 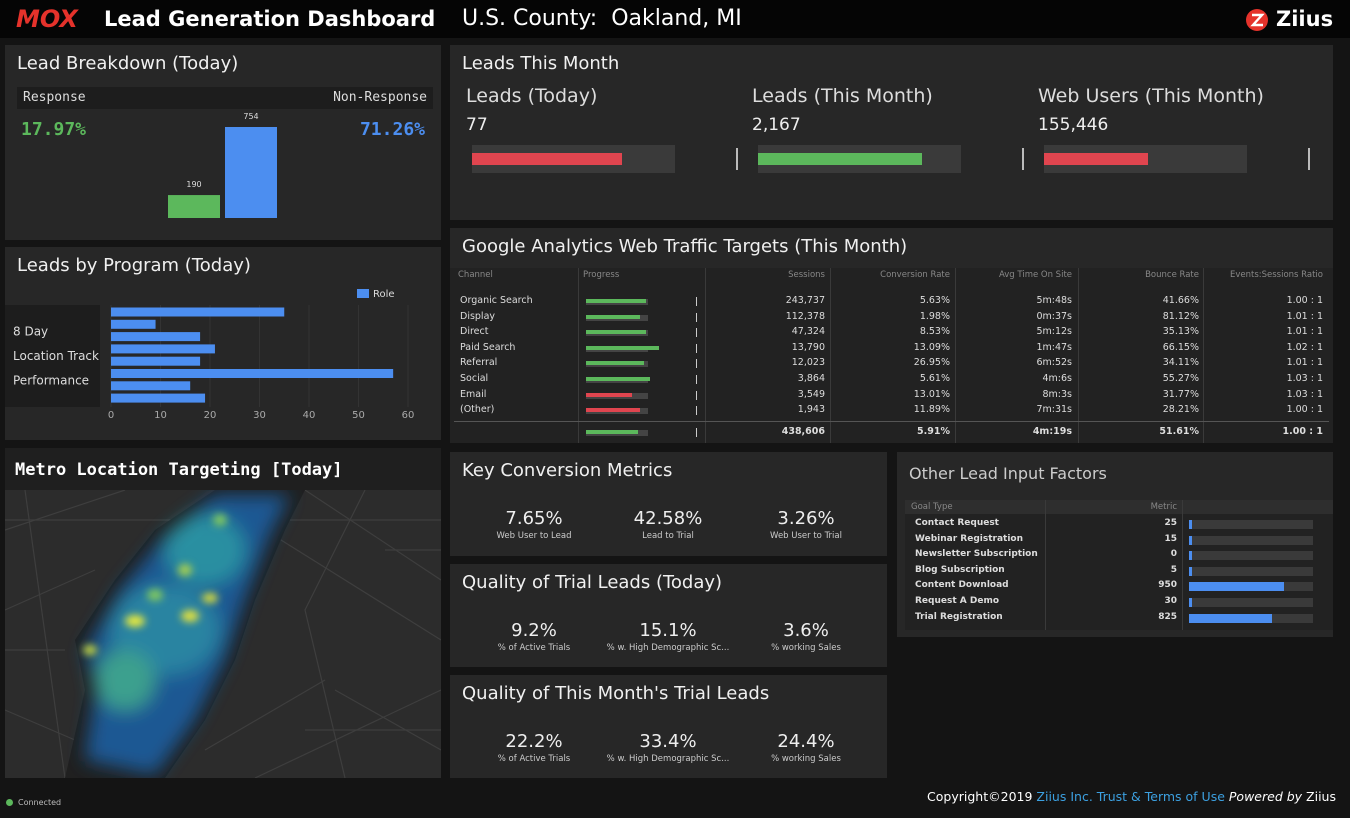 What do you see at coordinates (1054, 363) in the screenshot?
I see `cell: 6m:52s` at bounding box center [1054, 363].